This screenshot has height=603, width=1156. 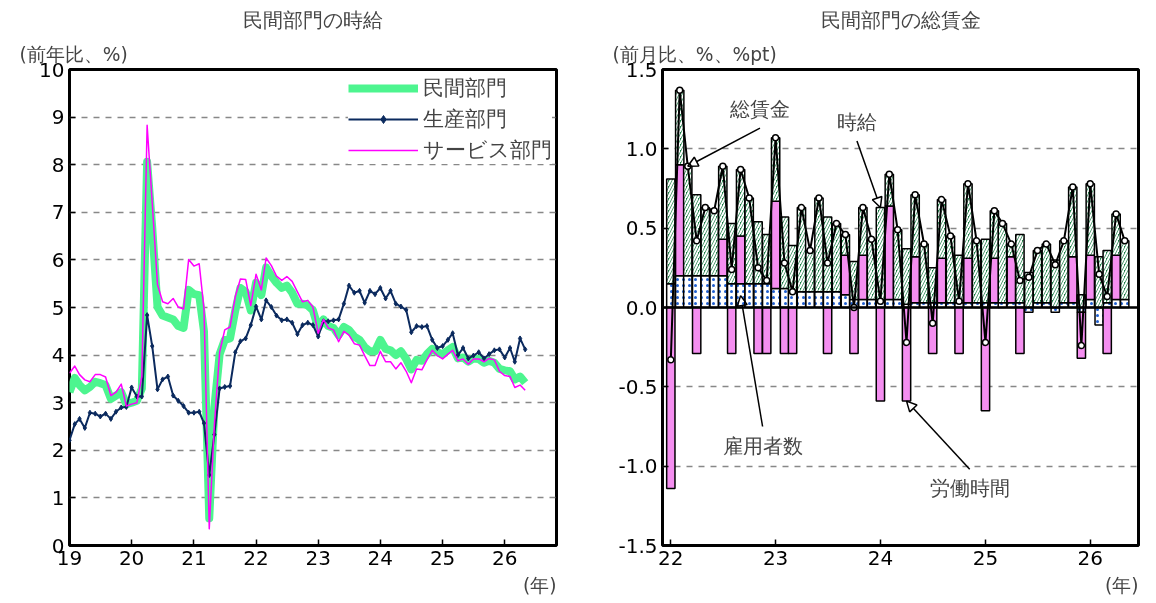 What do you see at coordinates (58, 307) in the screenshot?
I see `y-tick-label: 5` at bounding box center [58, 307].